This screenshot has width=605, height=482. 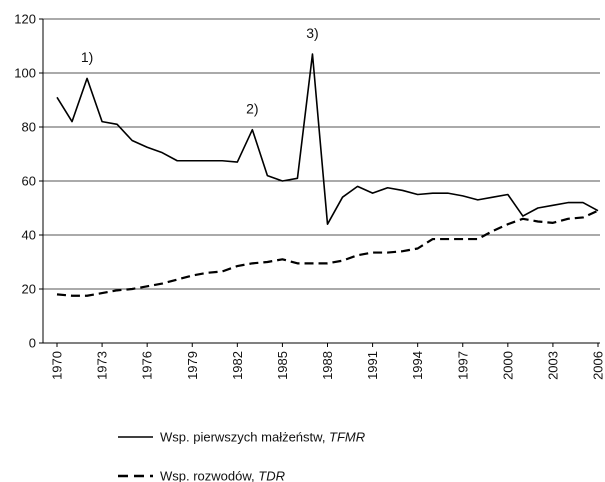 What do you see at coordinates (462, 365) in the screenshot?
I see `x-tick-label: 1997` at bounding box center [462, 365].